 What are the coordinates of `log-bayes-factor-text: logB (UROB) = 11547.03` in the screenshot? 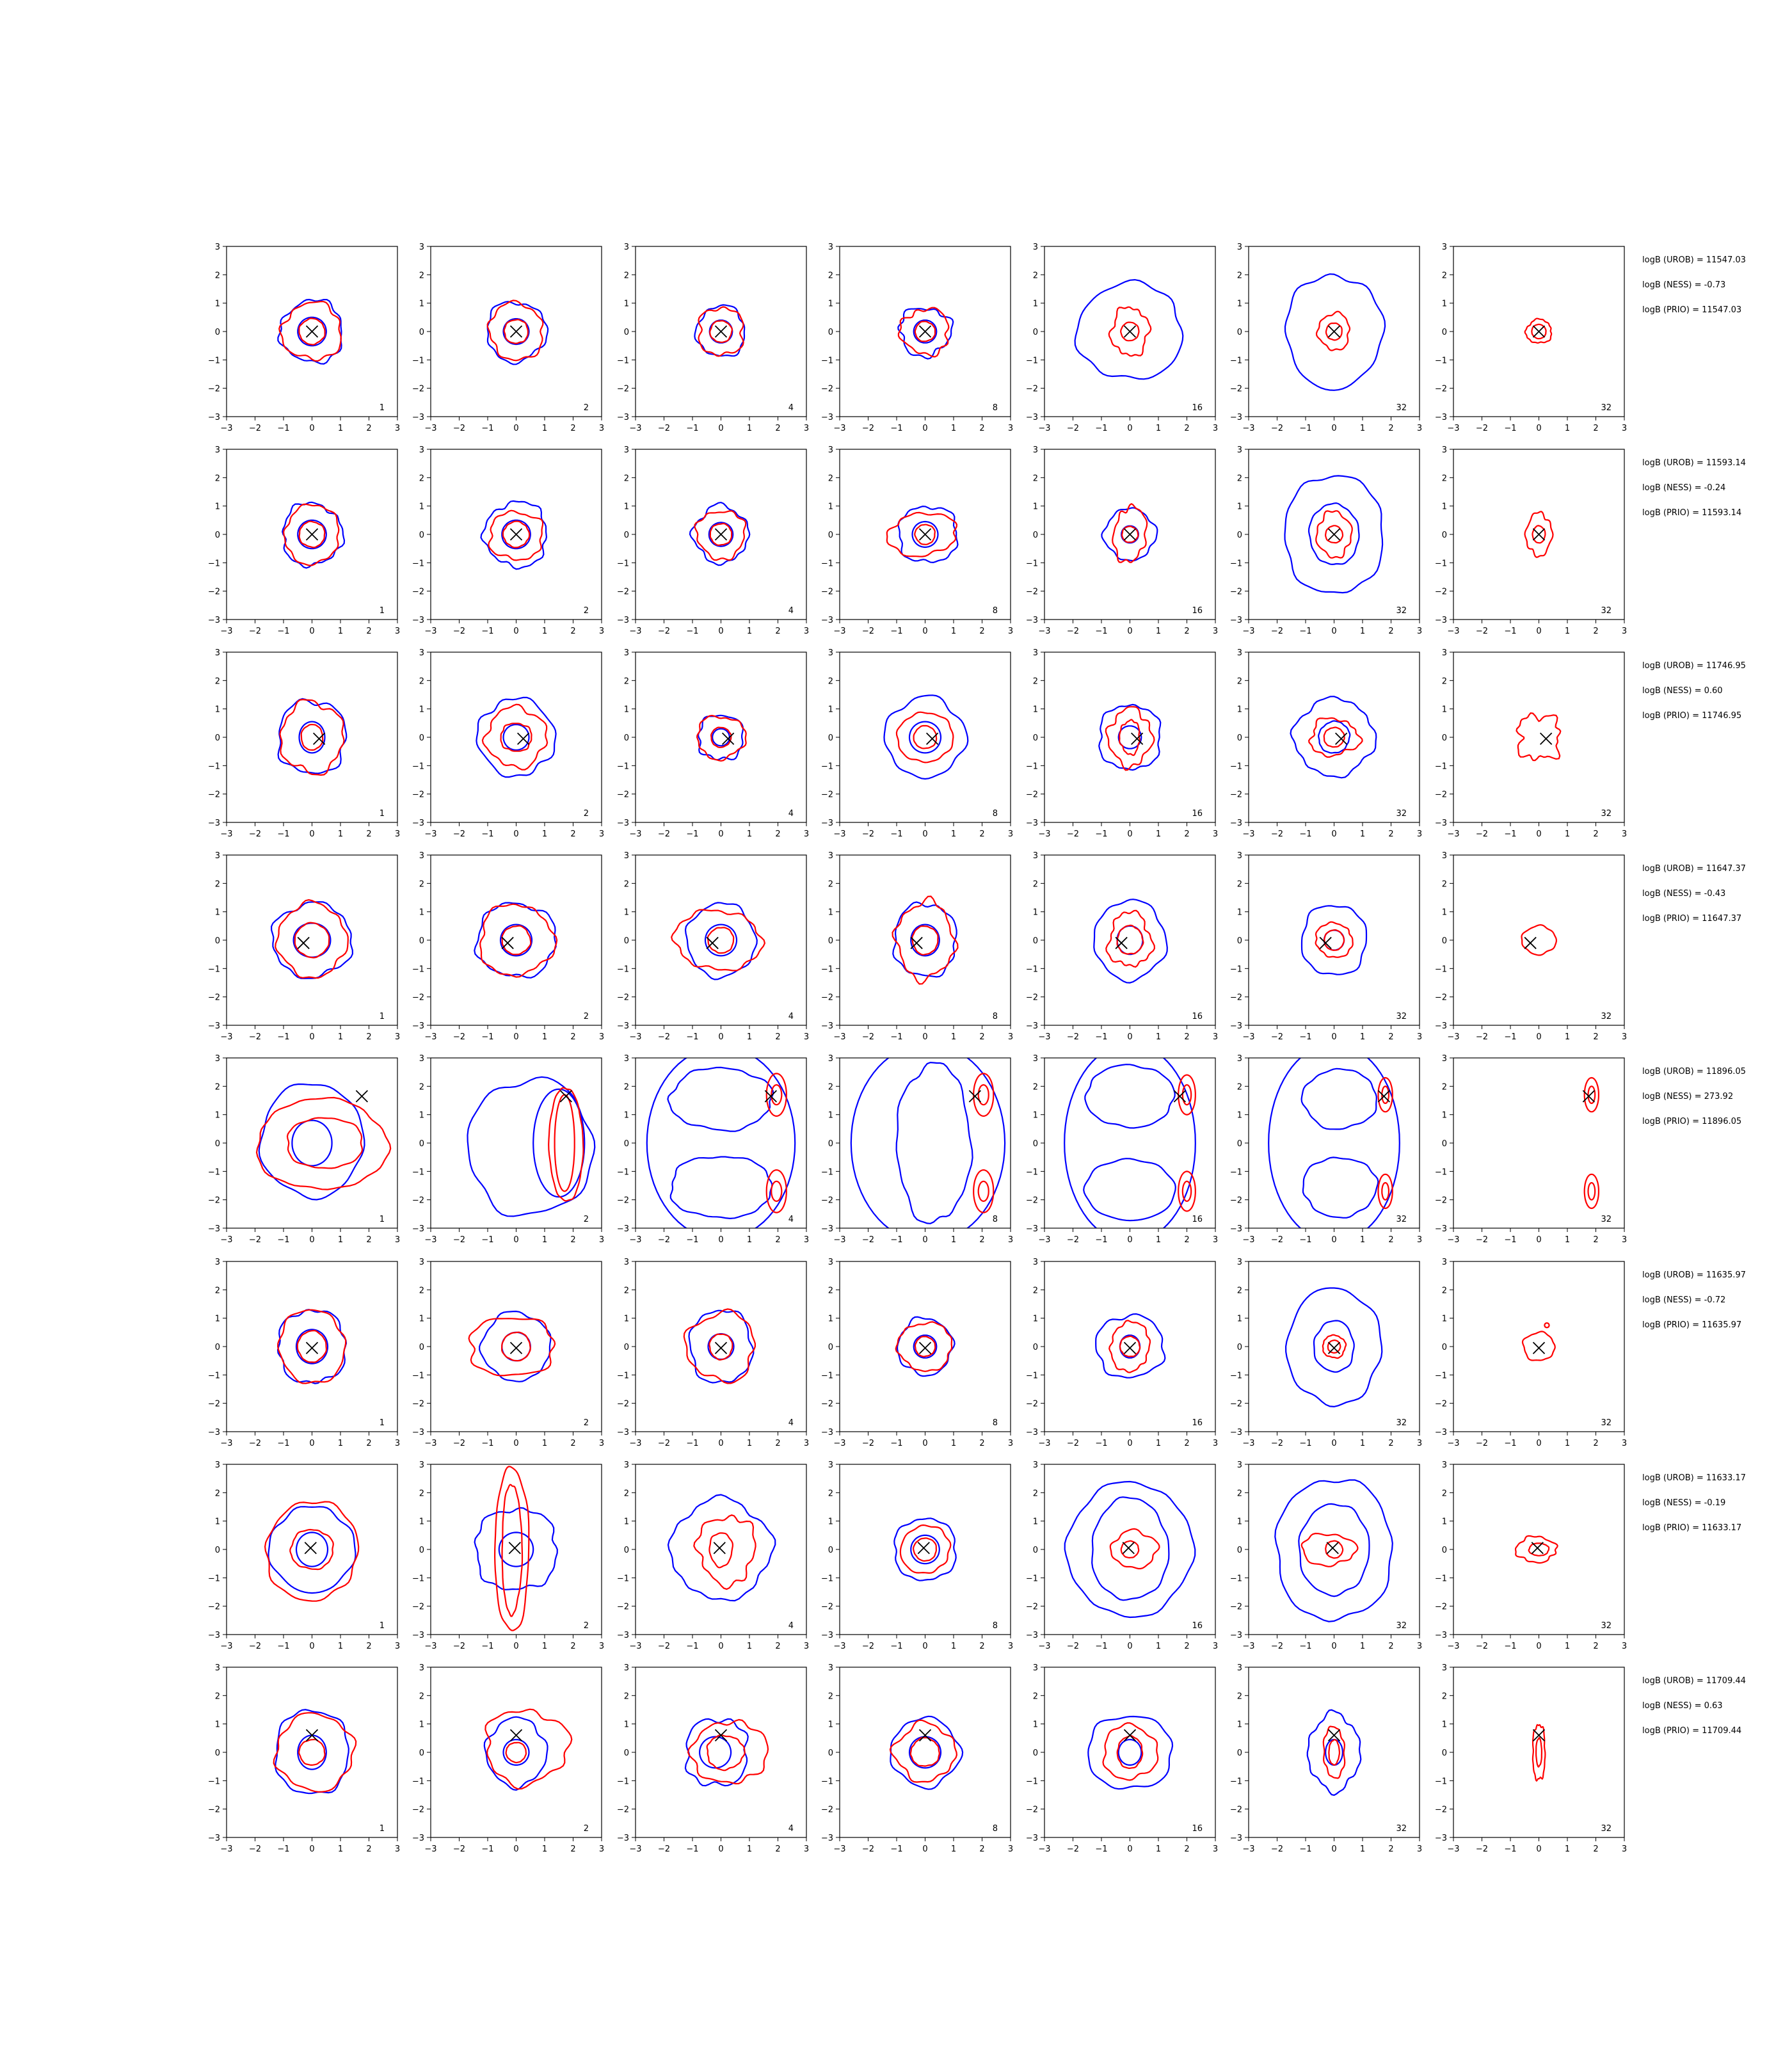 It's located at (1694, 260).